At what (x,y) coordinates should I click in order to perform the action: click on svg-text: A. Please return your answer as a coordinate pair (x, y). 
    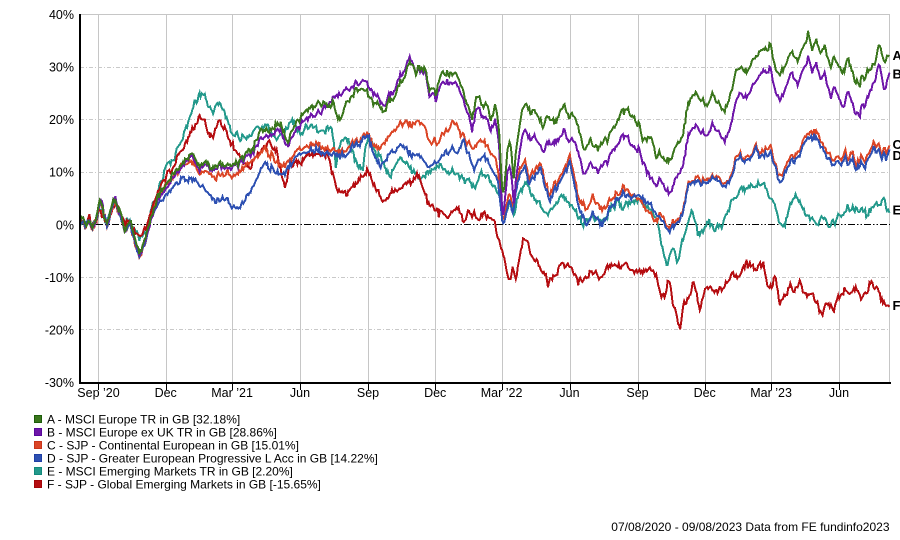
    Looking at the image, I should click on (896, 55).